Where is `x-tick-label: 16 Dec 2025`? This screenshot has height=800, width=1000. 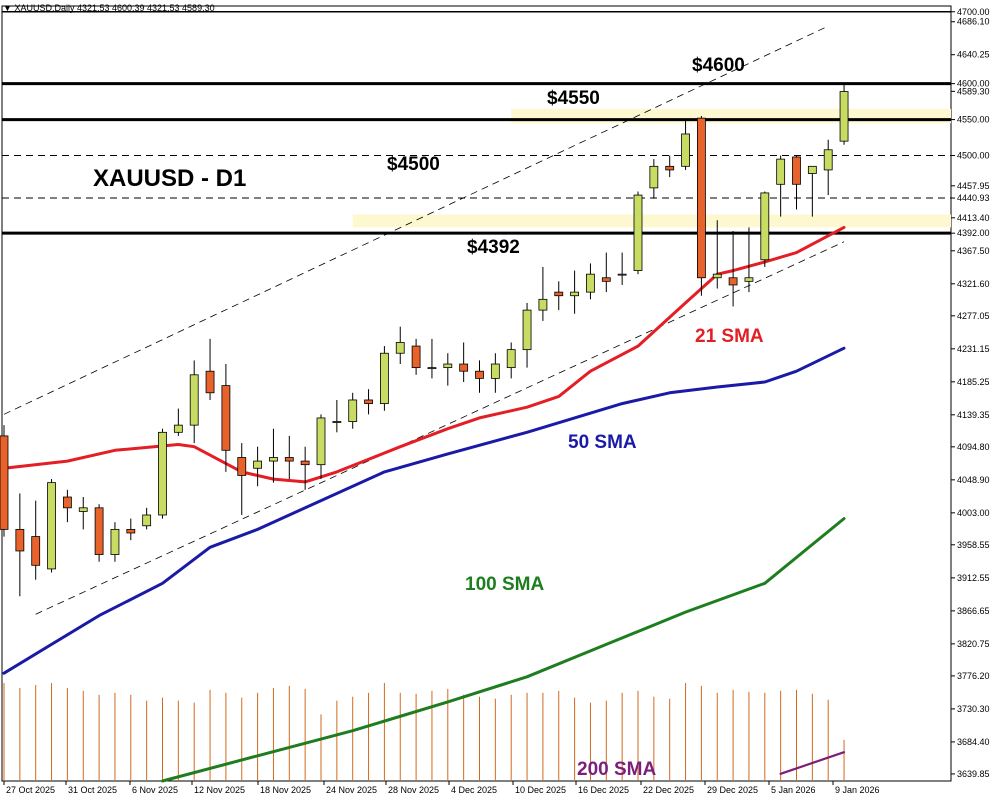 x-tick-label: 16 Dec 2025 is located at coordinates (603, 790).